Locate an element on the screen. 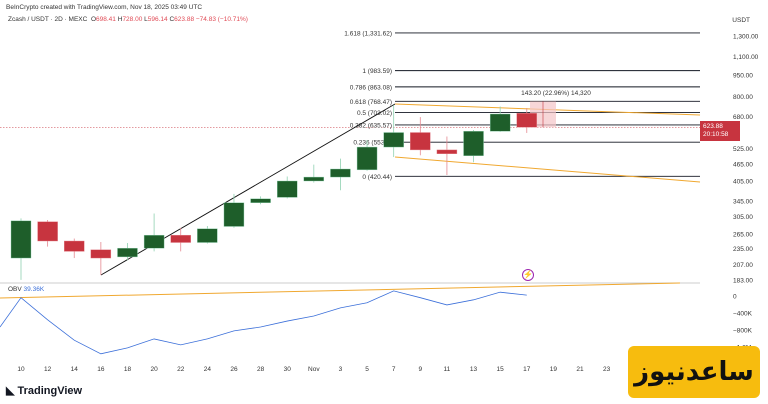 The image size is (768, 404). price-tick: 800.00 is located at coordinates (743, 97).